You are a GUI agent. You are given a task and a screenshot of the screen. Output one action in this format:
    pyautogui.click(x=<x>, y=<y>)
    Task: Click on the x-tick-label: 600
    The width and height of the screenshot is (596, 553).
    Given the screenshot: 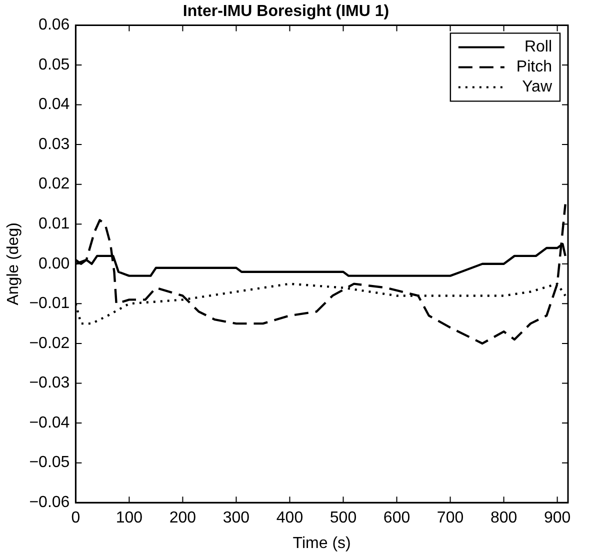 What is the action you would take?
    pyautogui.click(x=396, y=518)
    